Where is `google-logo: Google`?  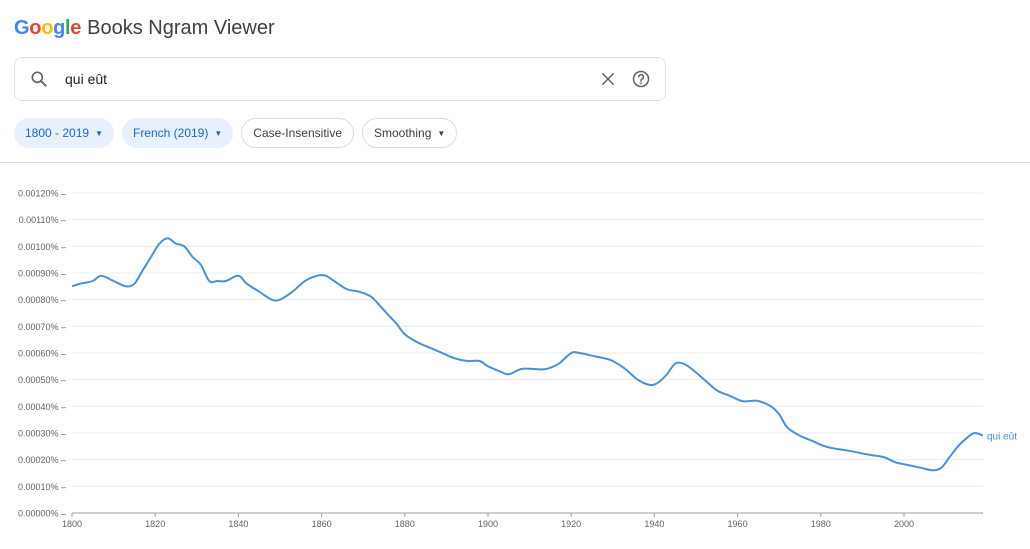 google-logo: Google is located at coordinates (47, 28).